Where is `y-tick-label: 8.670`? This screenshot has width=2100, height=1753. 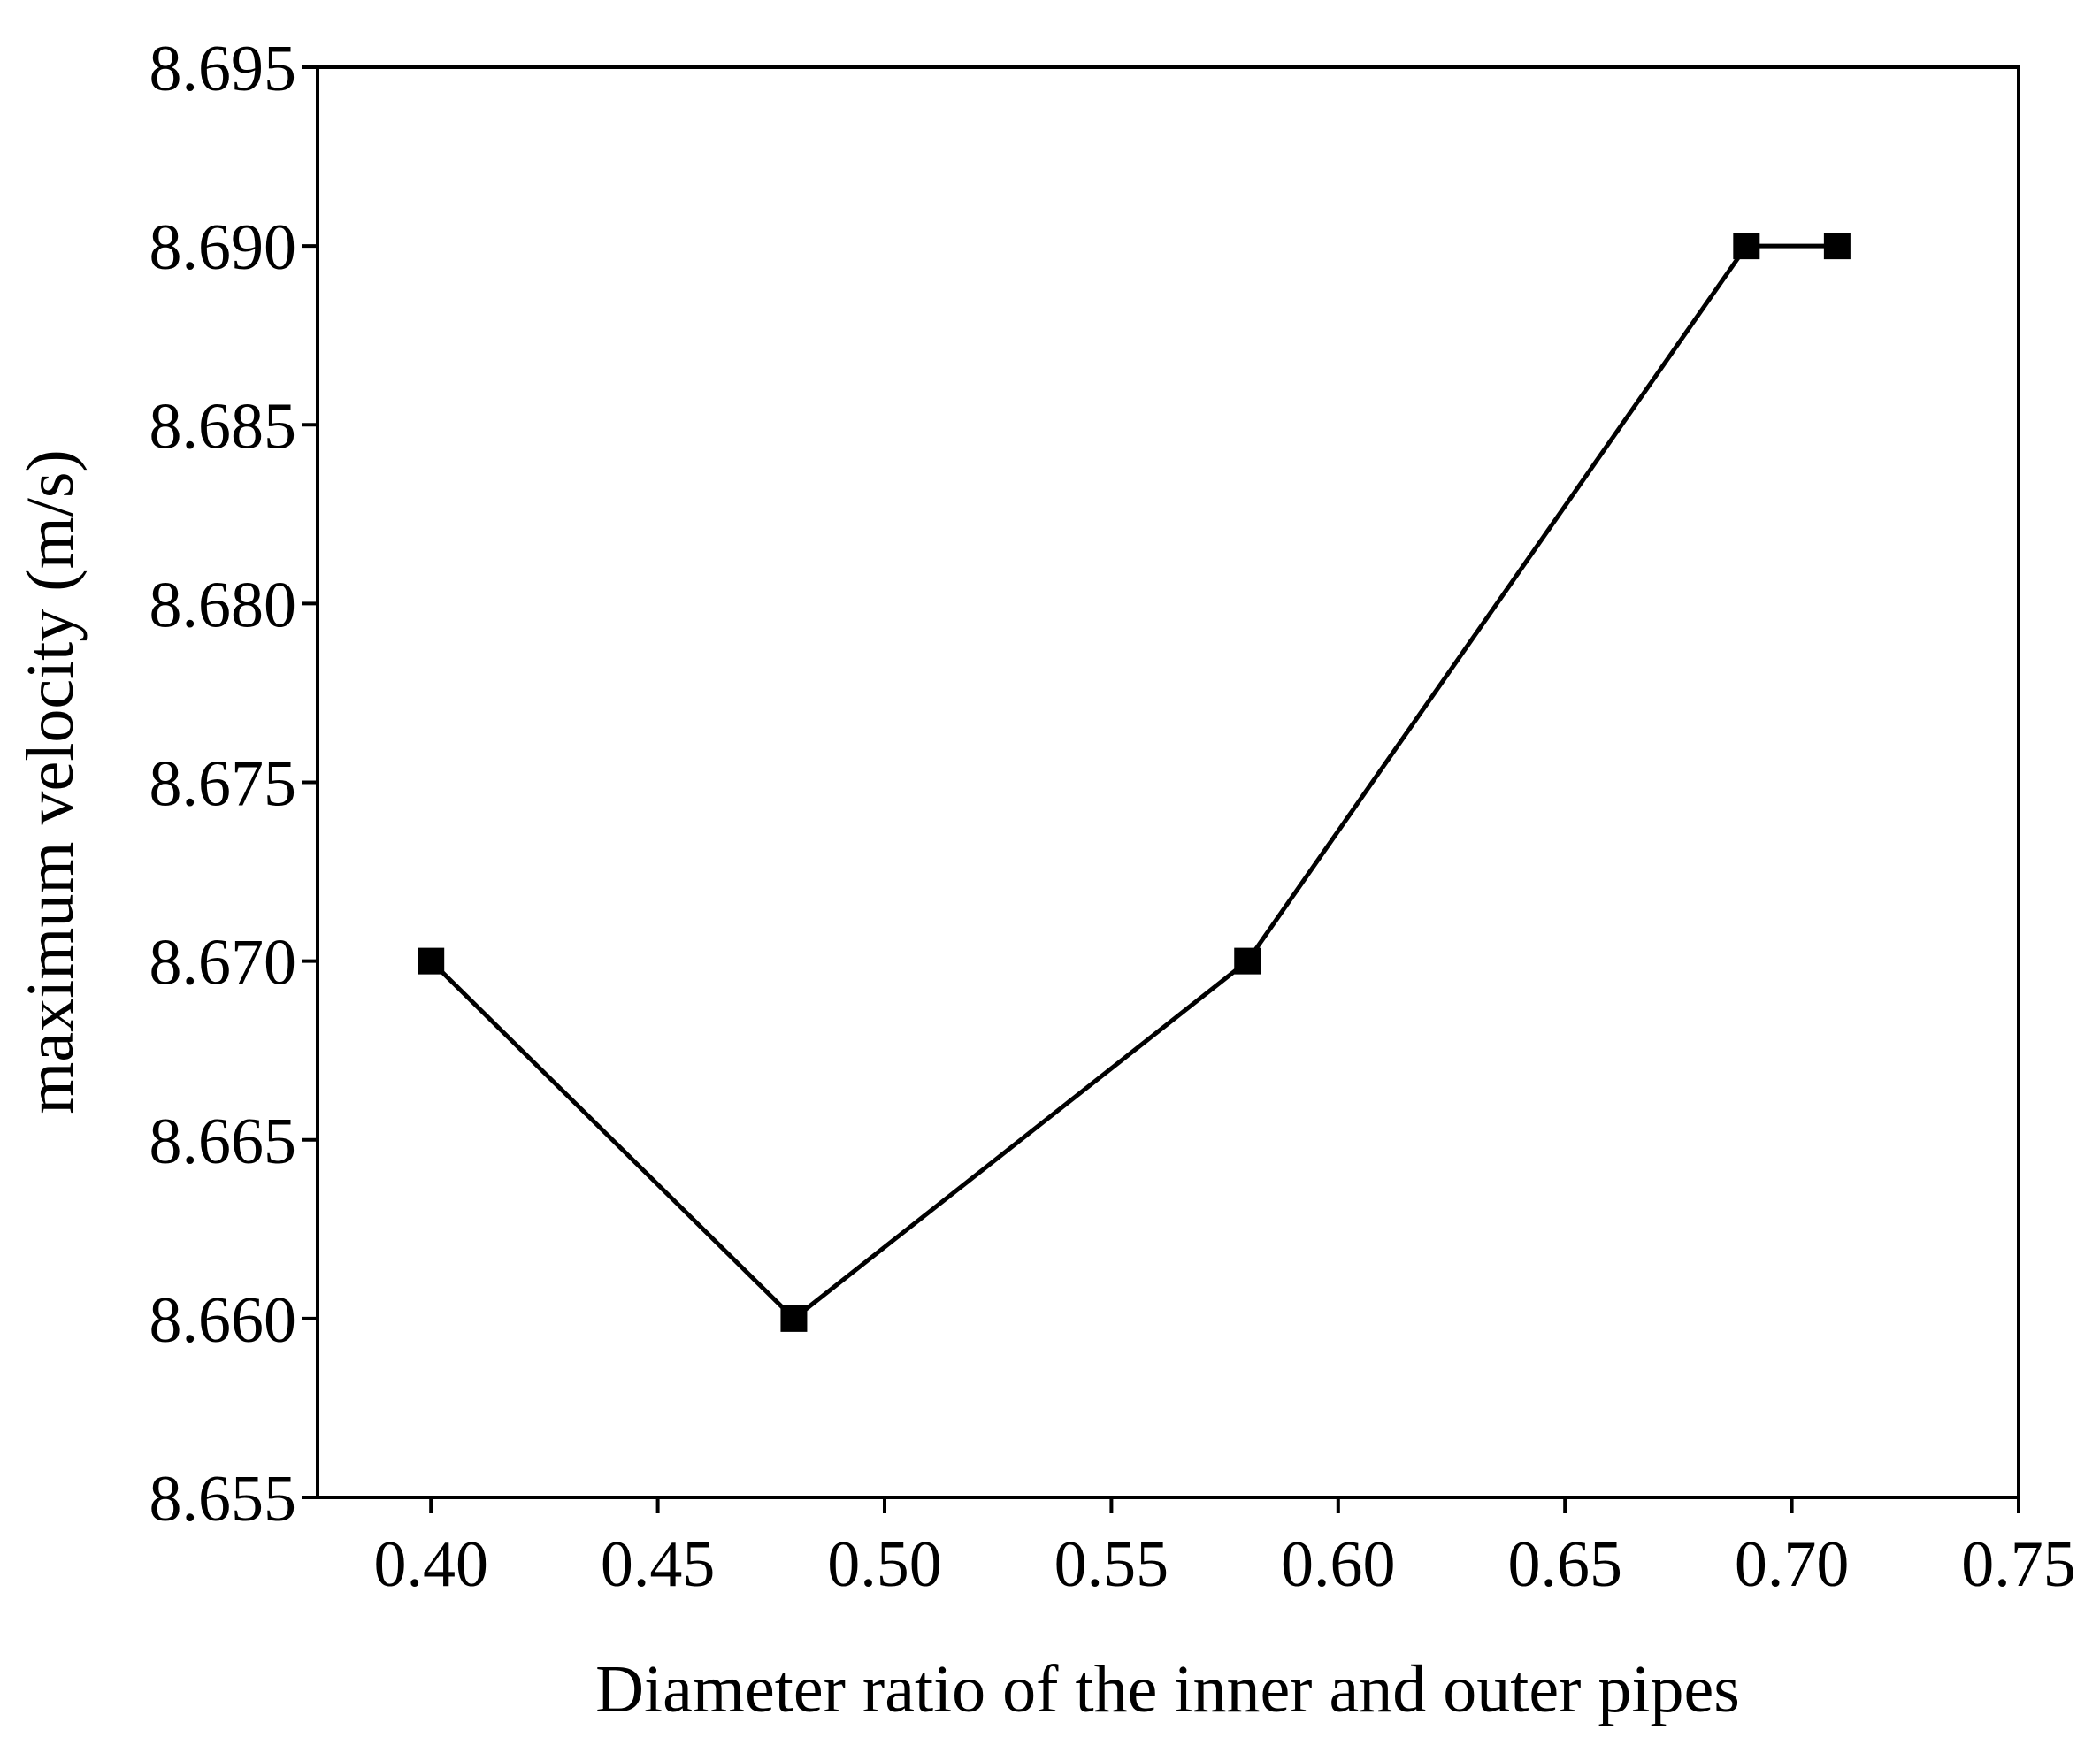 y-tick-label: 8.670 is located at coordinates (223, 963).